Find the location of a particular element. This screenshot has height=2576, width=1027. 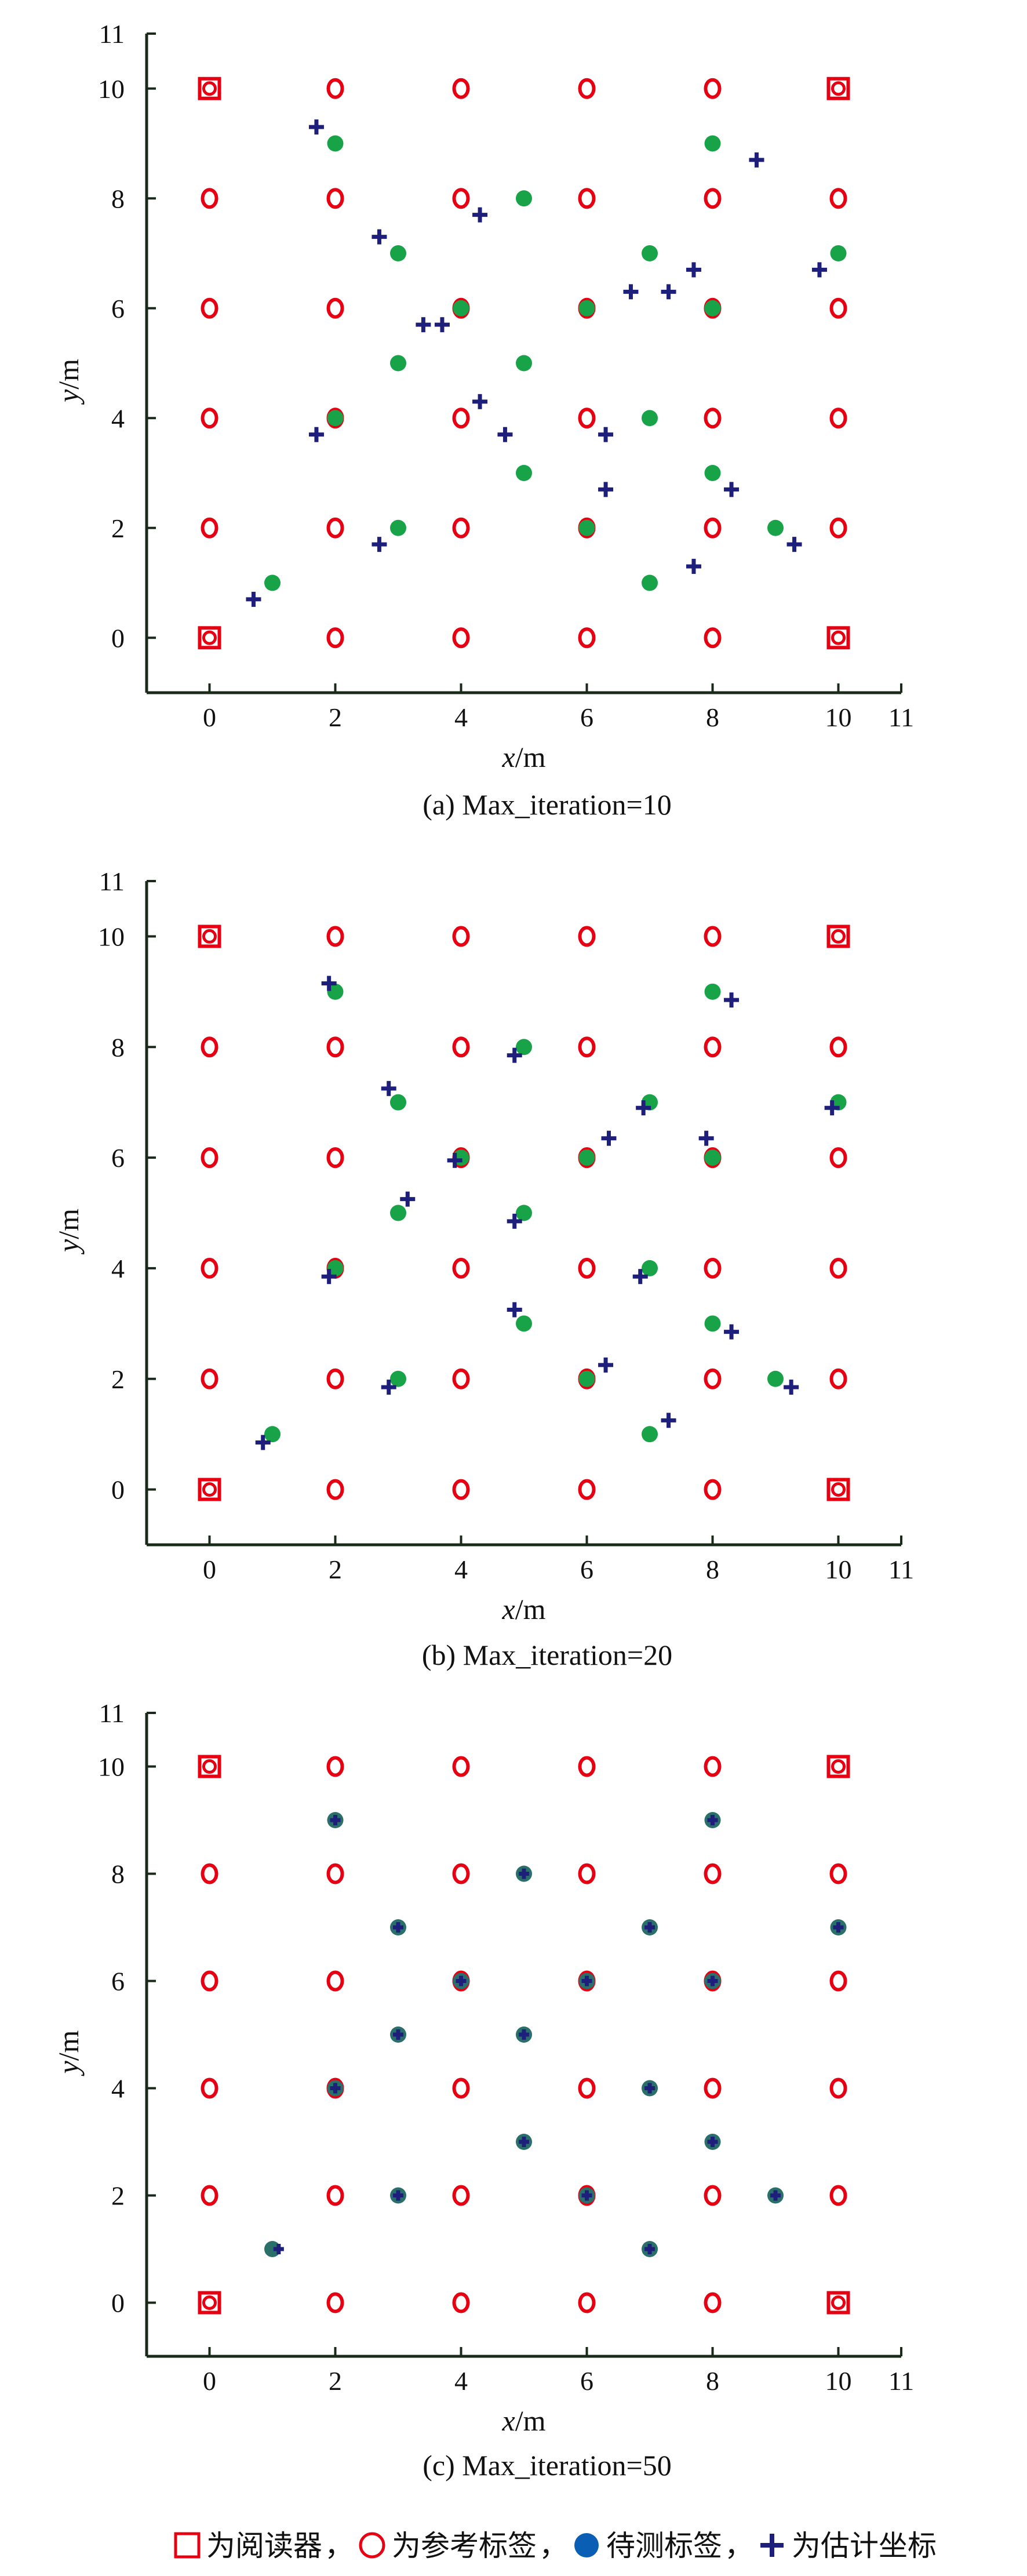

legend-estimate-symbol is located at coordinates (772, 2545).